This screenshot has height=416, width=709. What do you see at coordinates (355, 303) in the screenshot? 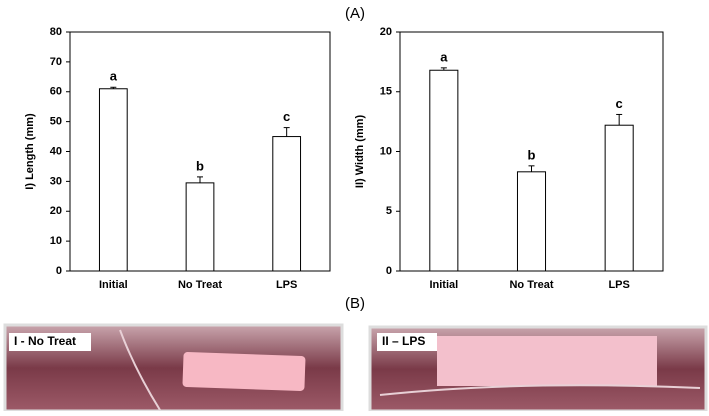
I see `panel-label: (B)` at bounding box center [355, 303].